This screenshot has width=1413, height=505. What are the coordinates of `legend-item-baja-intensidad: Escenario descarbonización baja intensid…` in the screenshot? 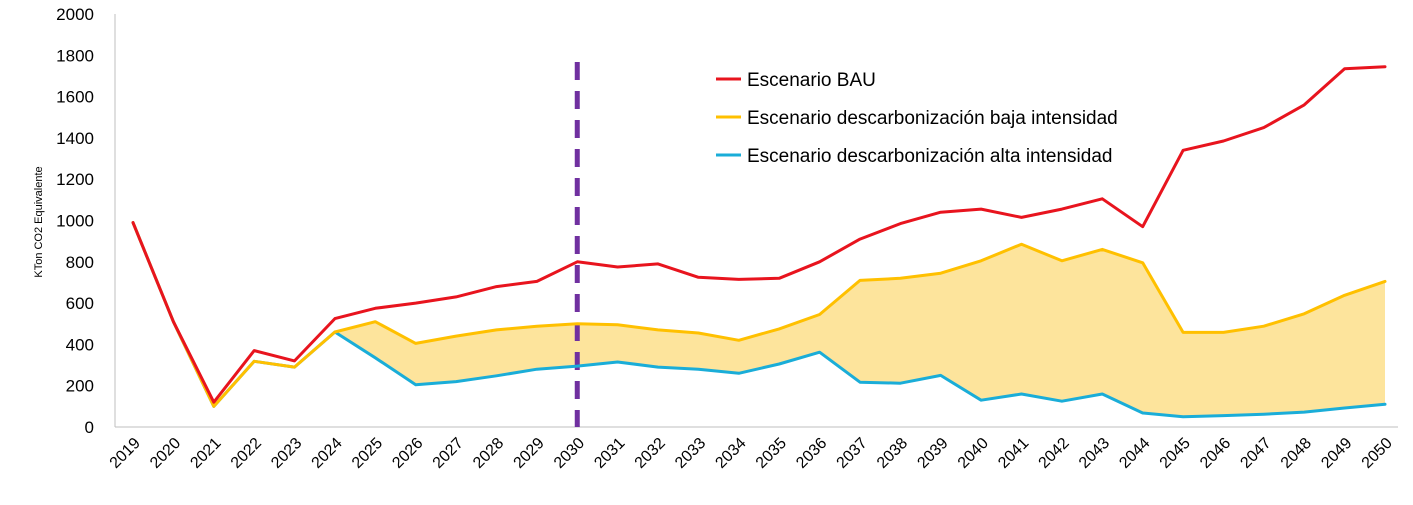 It's located at (917, 118).